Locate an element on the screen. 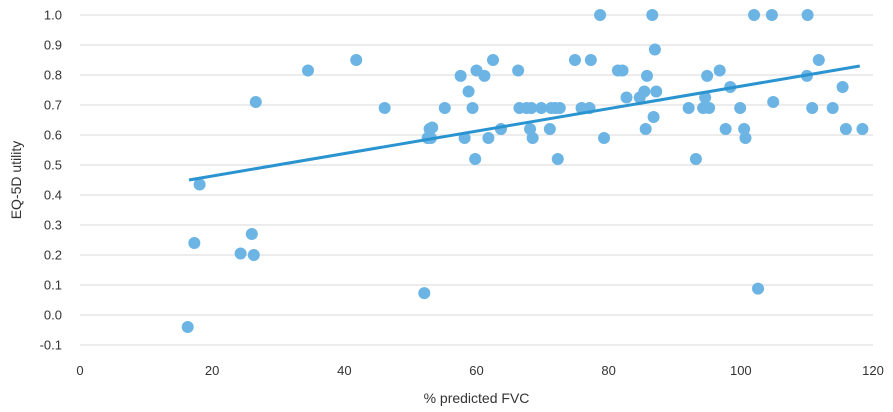 This screenshot has height=412, width=893. y-axis-title: EQ-5D utility is located at coordinates (16, 180).